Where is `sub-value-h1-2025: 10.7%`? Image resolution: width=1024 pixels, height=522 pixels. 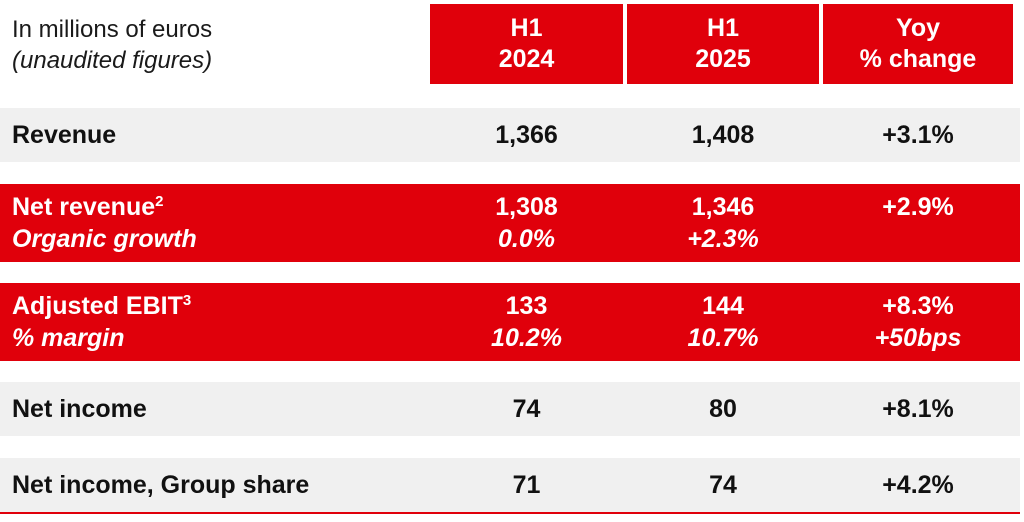 sub-value-h1-2025: 10.7% is located at coordinates (723, 338).